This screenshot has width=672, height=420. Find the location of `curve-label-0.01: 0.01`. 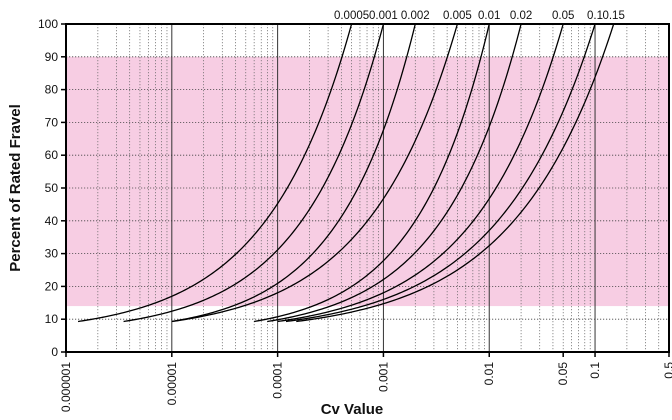

curve-label-0.01: 0.01 is located at coordinates (489, 16).